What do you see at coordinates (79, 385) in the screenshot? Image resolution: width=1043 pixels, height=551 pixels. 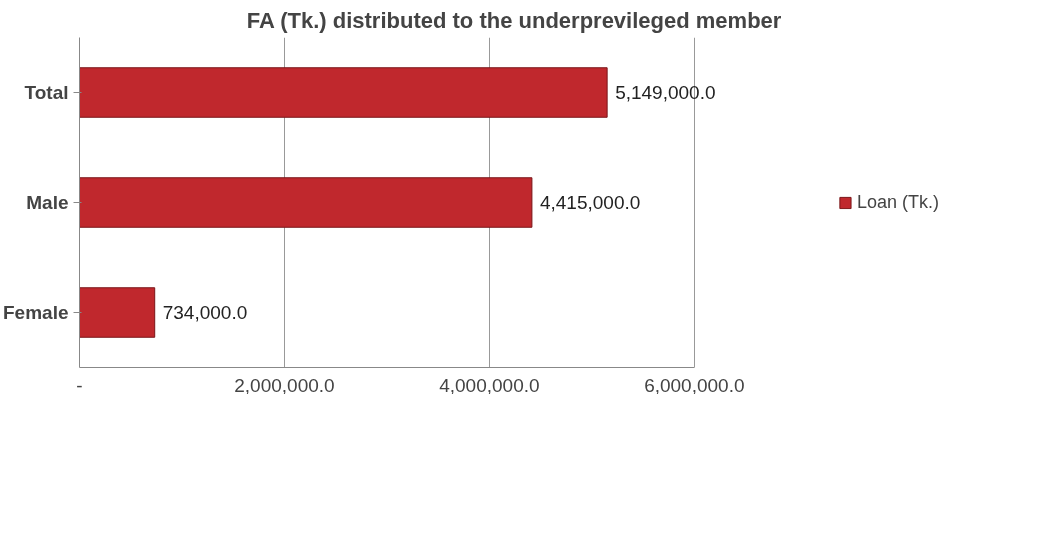 I see `x-tick-label: -` at bounding box center [79, 385].